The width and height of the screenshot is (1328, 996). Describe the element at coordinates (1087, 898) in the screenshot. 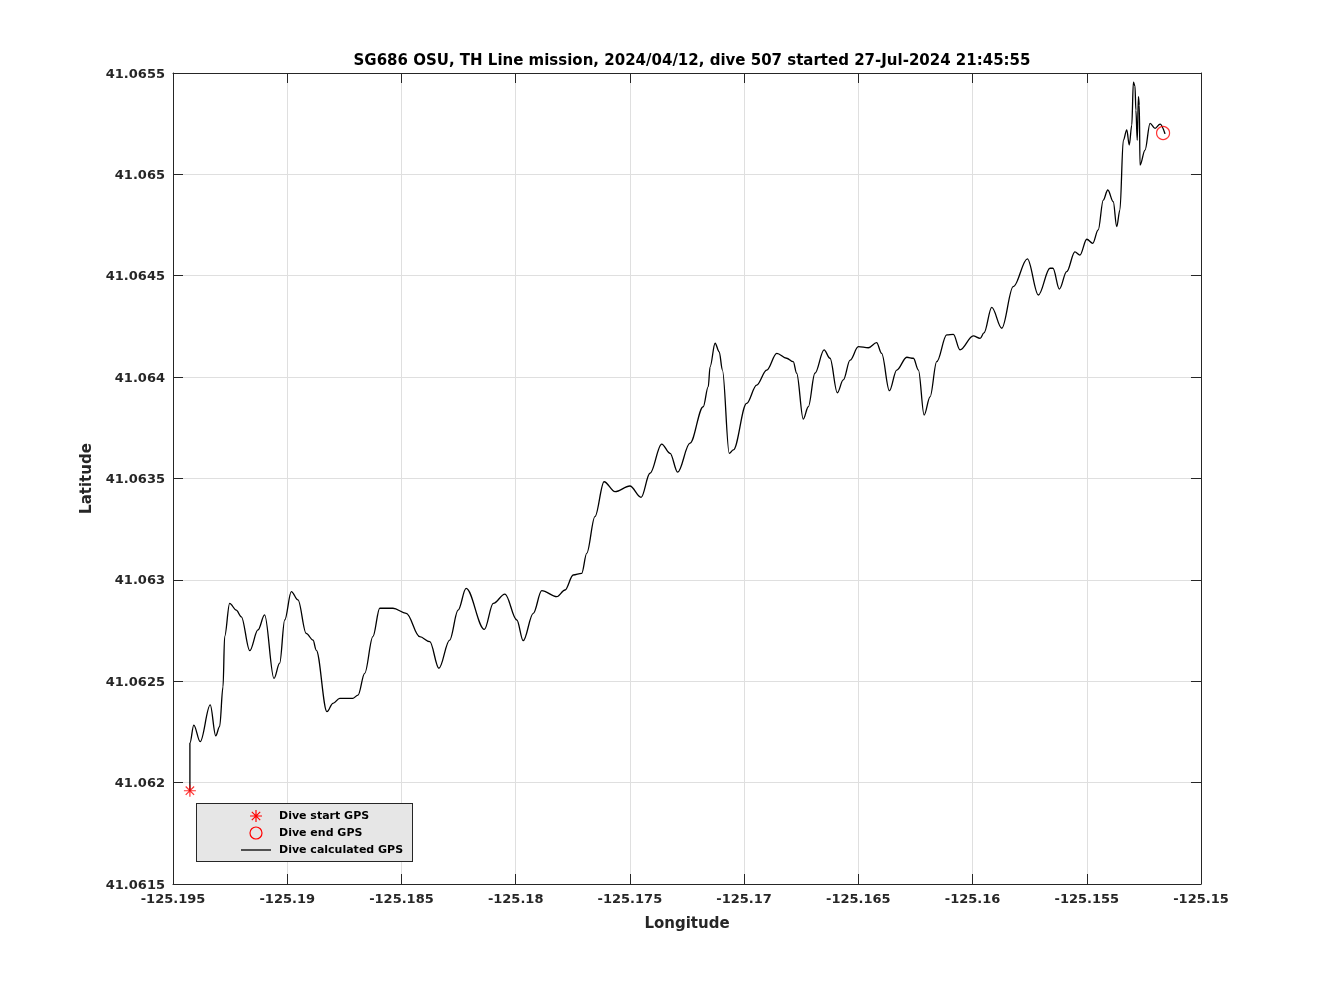

I see `x-tick-label: -125.155` at that location.